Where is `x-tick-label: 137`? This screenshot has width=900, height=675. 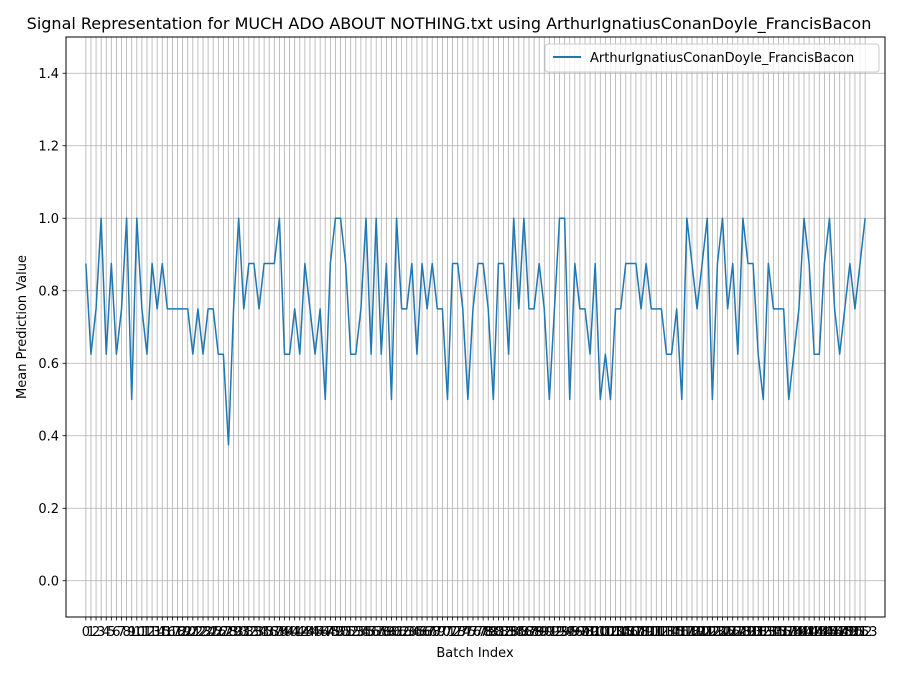 x-tick-label: 137 is located at coordinates (783, 632).